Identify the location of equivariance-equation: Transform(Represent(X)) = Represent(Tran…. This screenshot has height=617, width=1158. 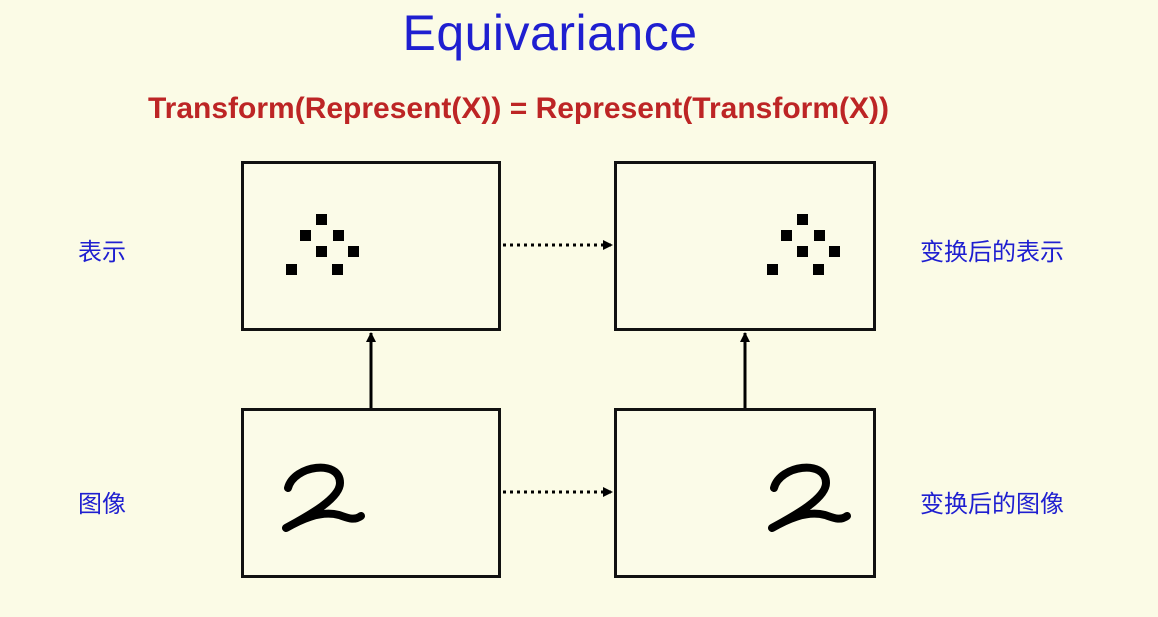
(518, 108).